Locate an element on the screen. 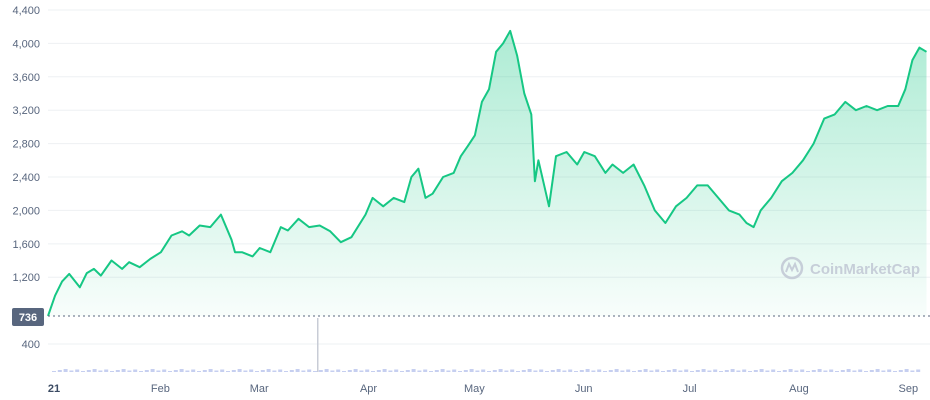  x-tick-label: Jul is located at coordinates (690, 389).